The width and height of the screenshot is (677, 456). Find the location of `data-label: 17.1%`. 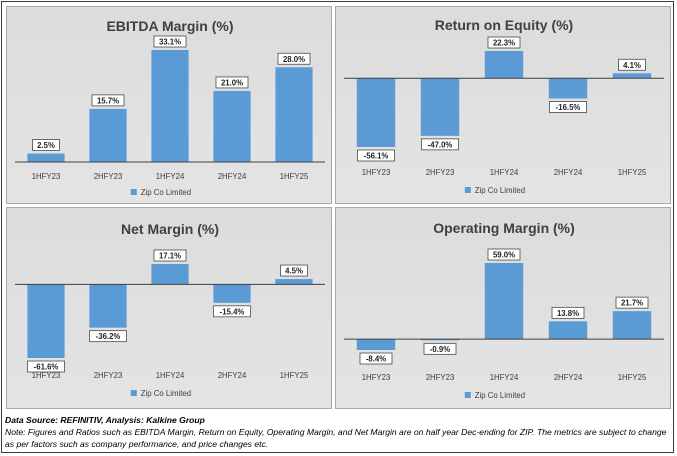

data-label: 17.1% is located at coordinates (170, 256).